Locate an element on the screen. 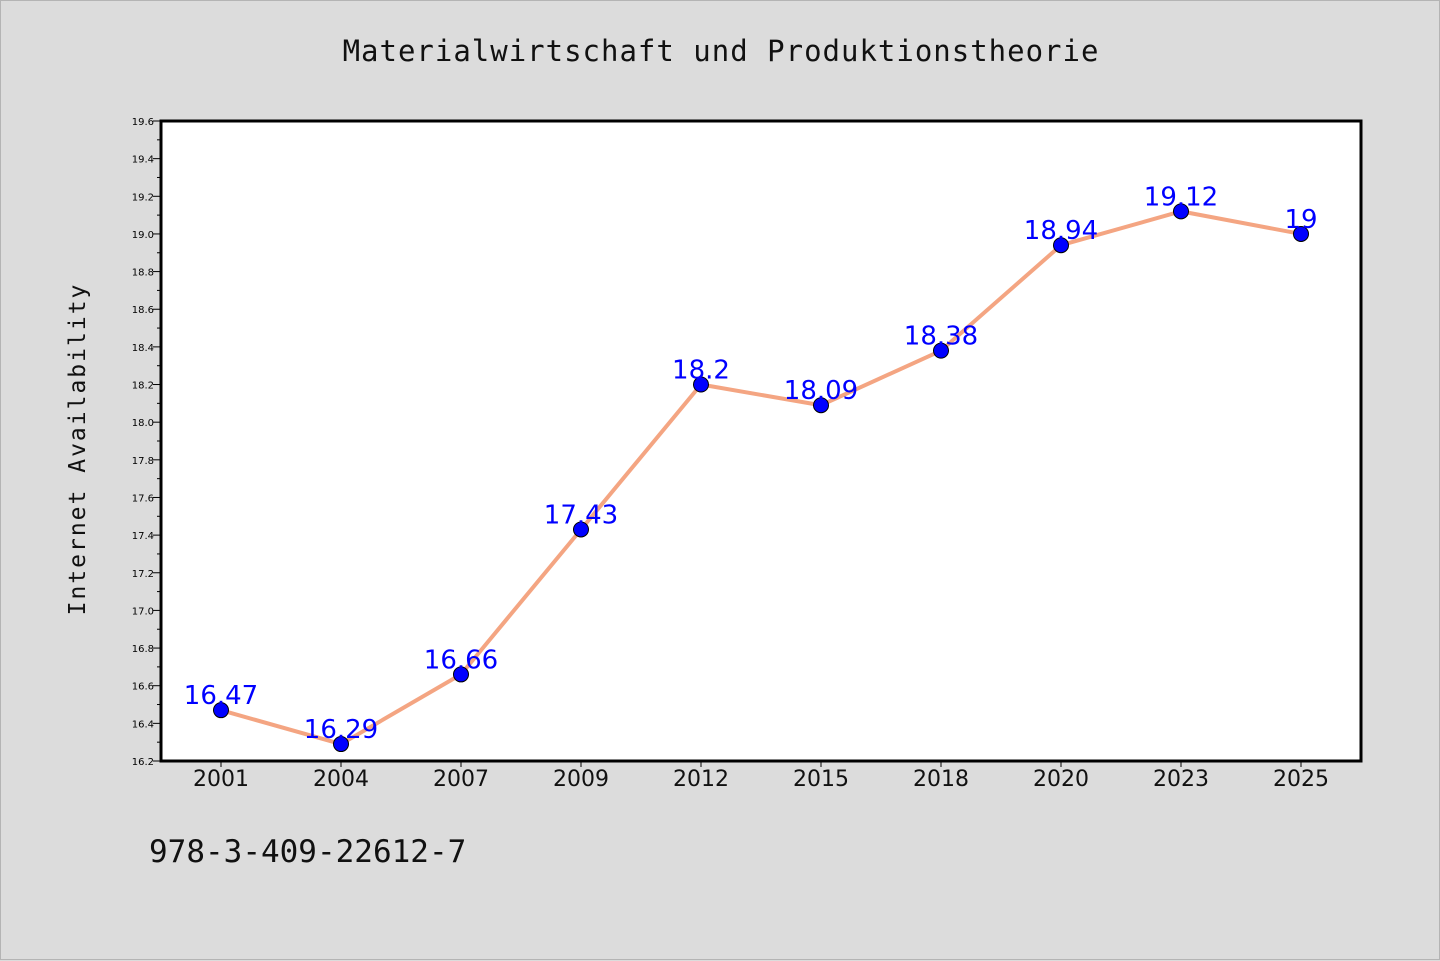 The height and width of the screenshot is (961, 1440). x-tick-label: 2020 is located at coordinates (1061, 779).